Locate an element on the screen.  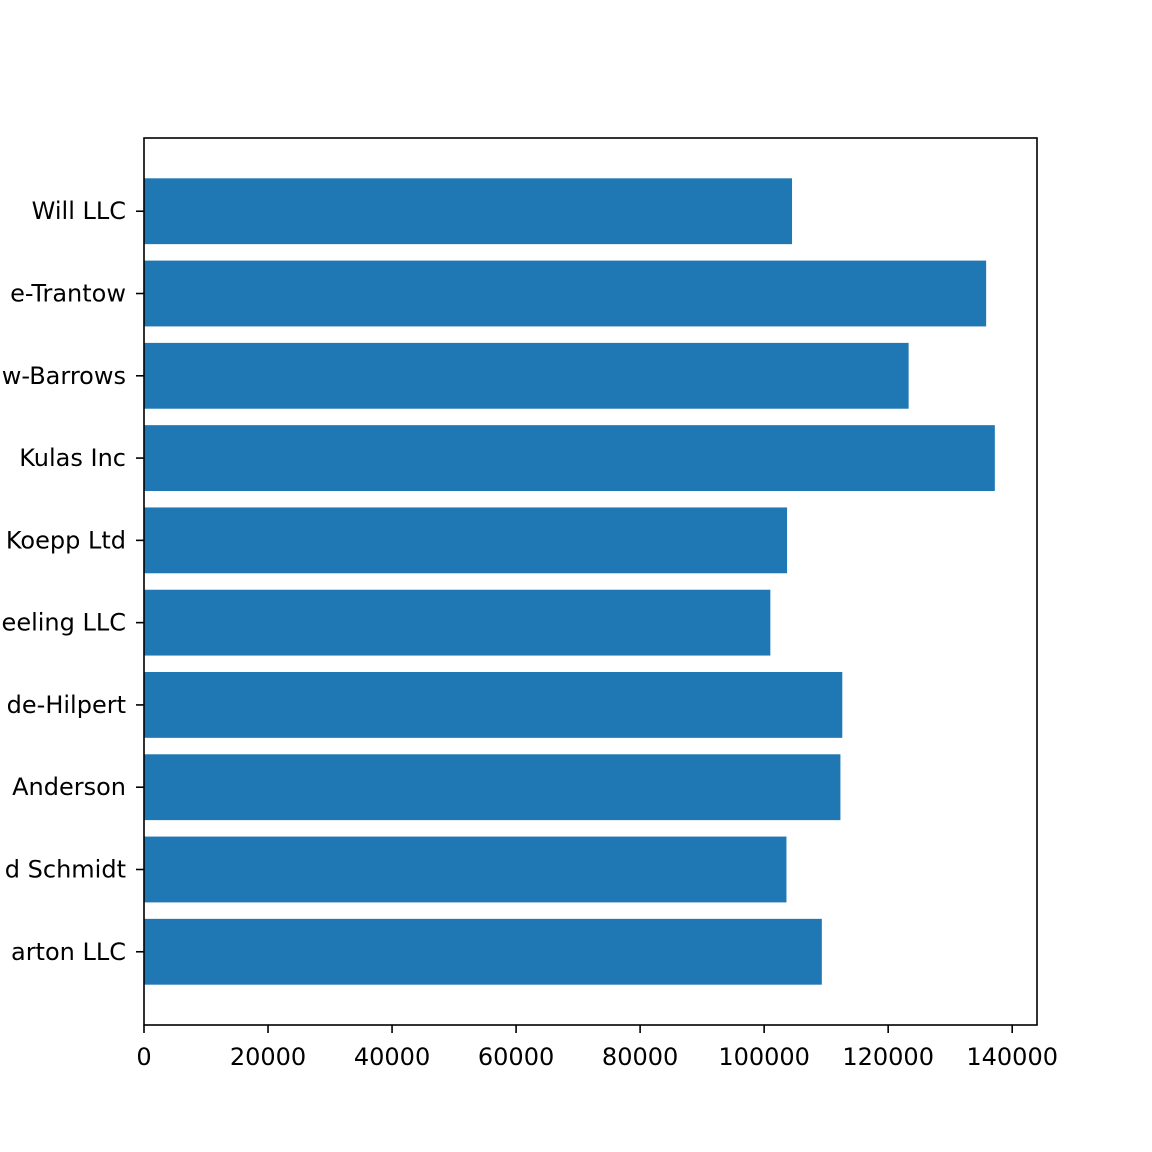
x-tick-label: 20000 is located at coordinates (268, 1057).